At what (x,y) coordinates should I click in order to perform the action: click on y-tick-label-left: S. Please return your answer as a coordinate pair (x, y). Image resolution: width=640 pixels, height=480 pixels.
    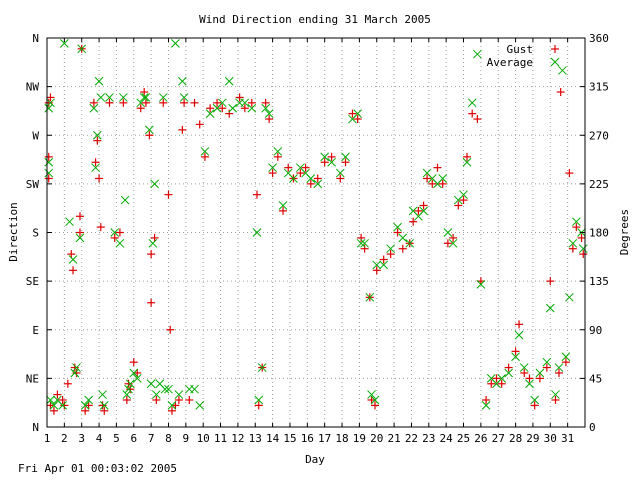
    Looking at the image, I should click on (35, 233).